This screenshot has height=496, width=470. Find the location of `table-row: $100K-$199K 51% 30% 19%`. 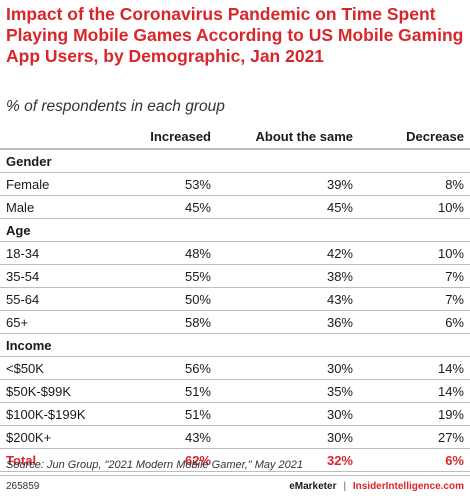

table-row: $100K-$199K 51% 30% 19% is located at coordinates (235, 414).